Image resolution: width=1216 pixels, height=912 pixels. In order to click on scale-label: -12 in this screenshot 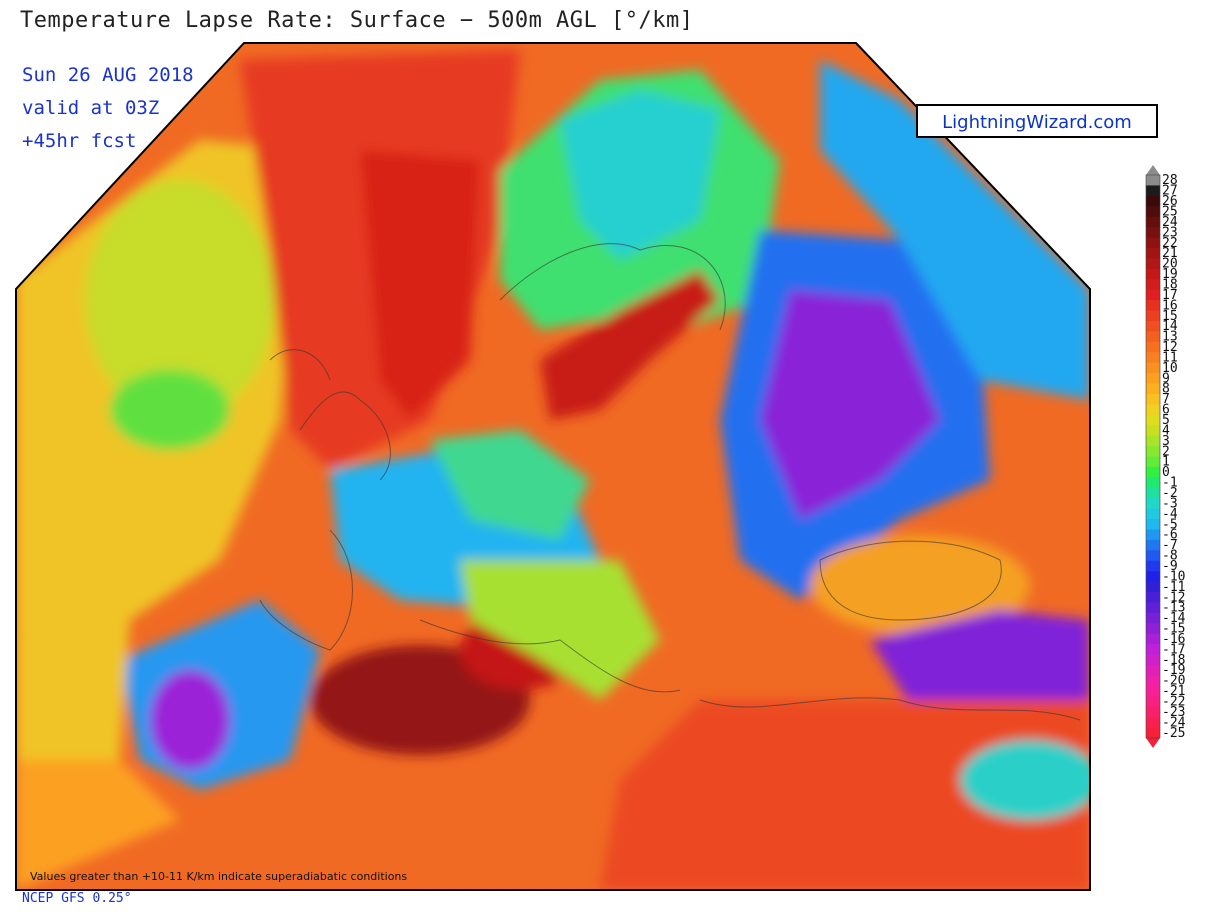, I will do `click(1173, 597)`.